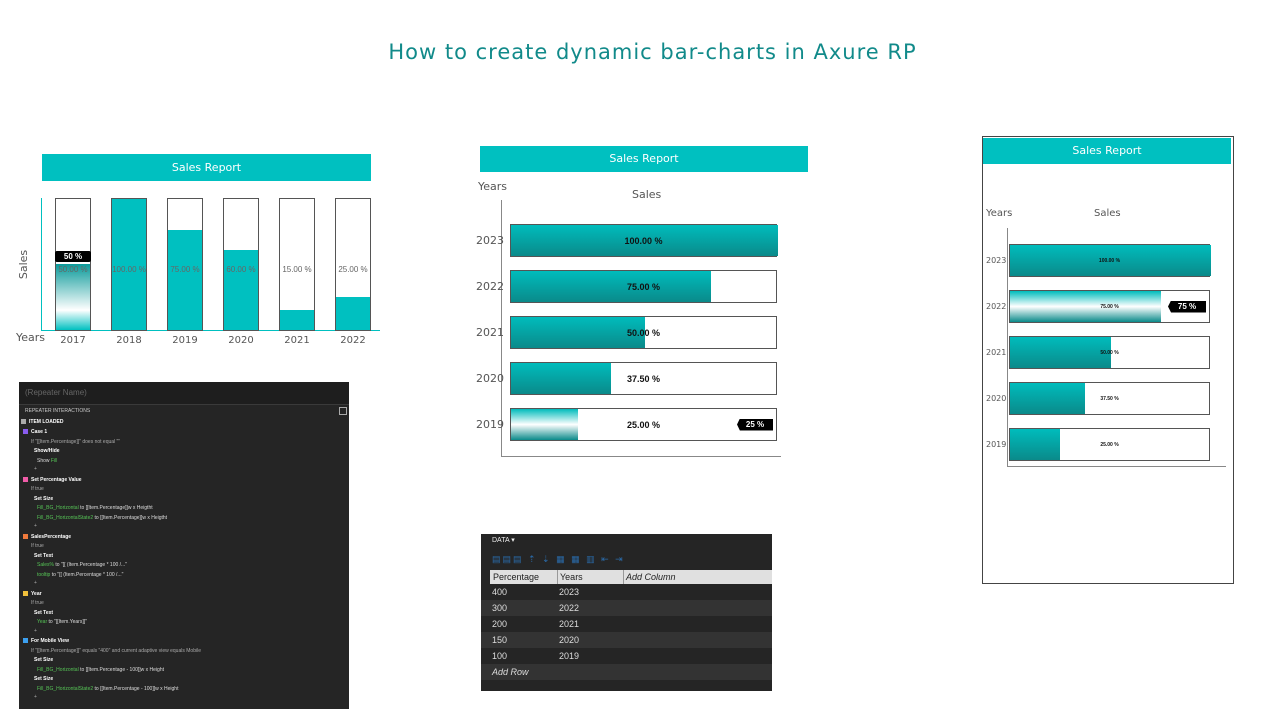 The width and height of the screenshot is (1280, 720). Describe the element at coordinates (45, 565) in the screenshot. I see `target-widget: Sales%` at that location.